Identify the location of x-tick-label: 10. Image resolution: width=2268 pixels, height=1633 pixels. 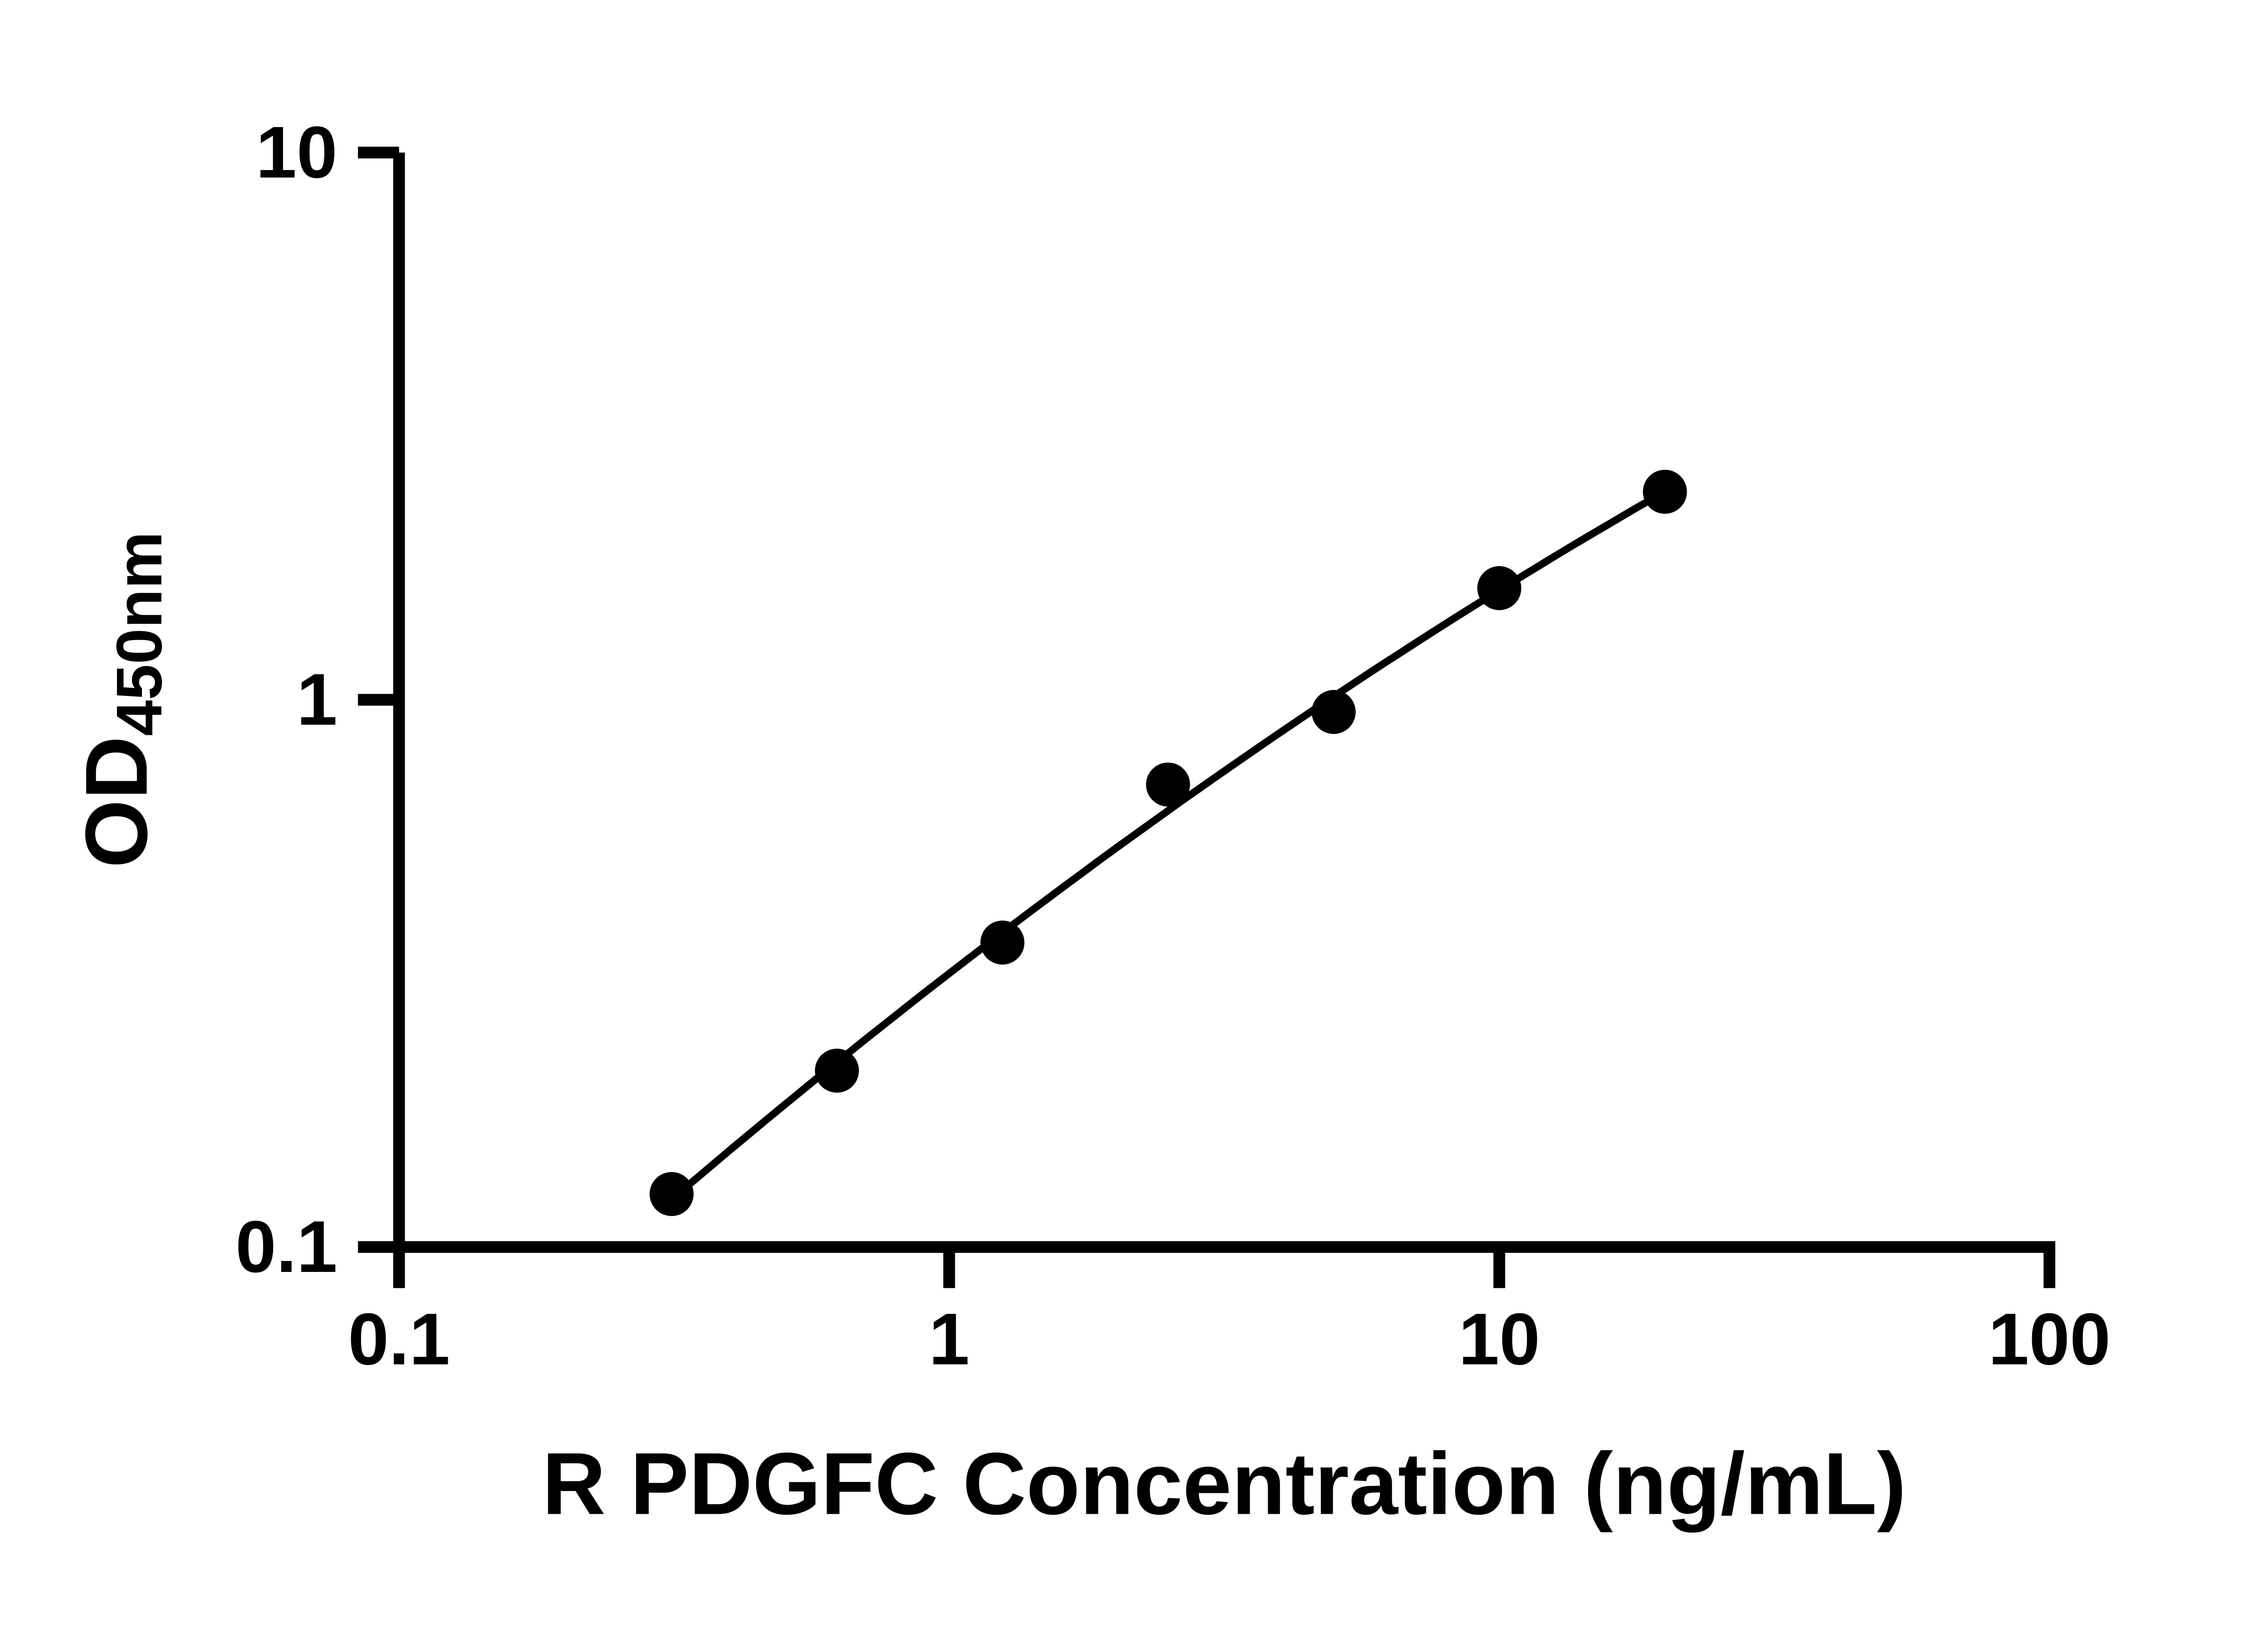
(1499, 1339).